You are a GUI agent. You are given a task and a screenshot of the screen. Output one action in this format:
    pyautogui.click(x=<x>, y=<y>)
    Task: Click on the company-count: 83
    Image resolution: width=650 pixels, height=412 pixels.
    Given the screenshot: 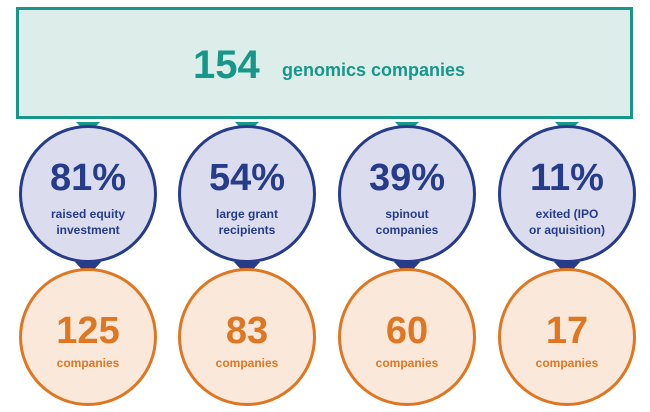 What is the action you would take?
    pyautogui.click(x=247, y=331)
    